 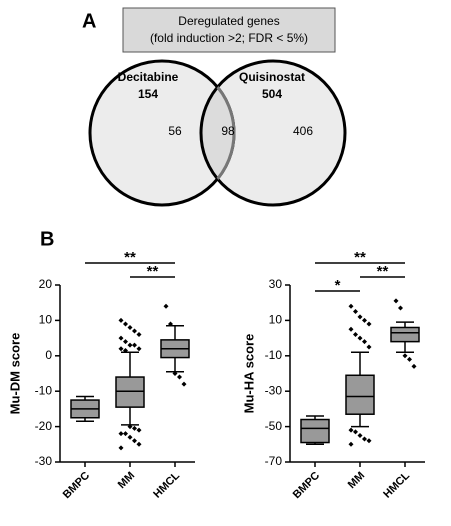 I want to click on significance-label: *, so click(x=338, y=285).